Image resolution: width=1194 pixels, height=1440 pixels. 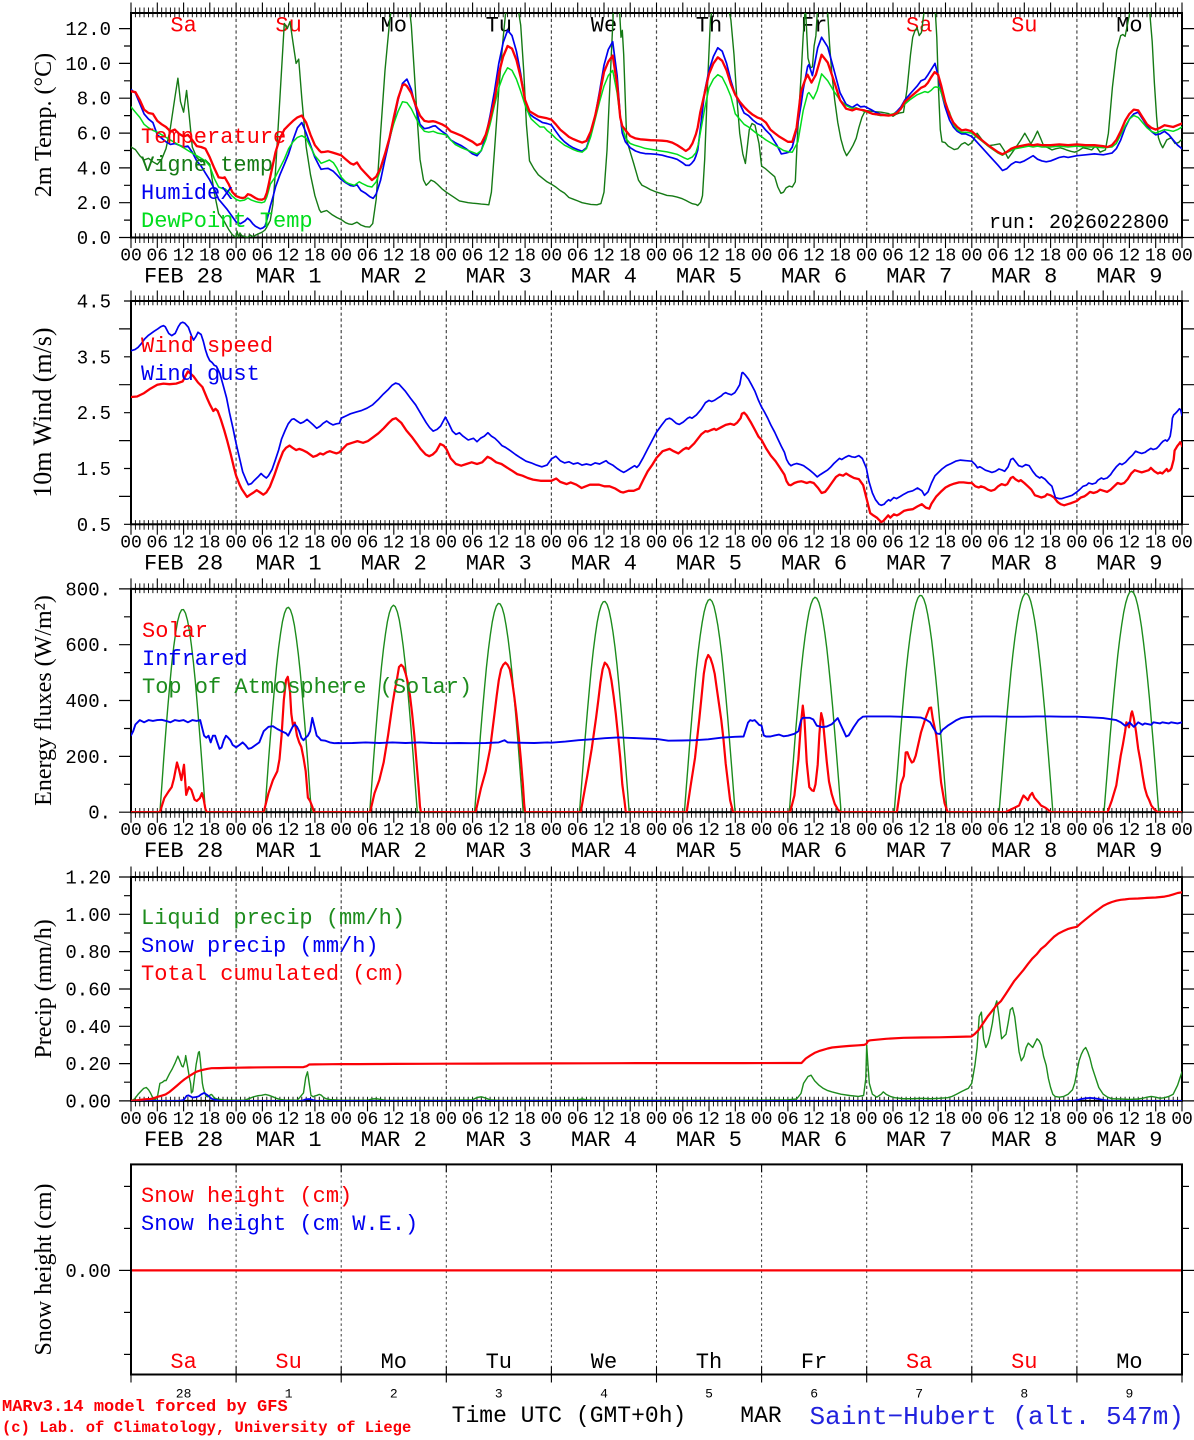 What do you see at coordinates (289, 1140) in the screenshot?
I see `svg-text: MAR 1` at bounding box center [289, 1140].